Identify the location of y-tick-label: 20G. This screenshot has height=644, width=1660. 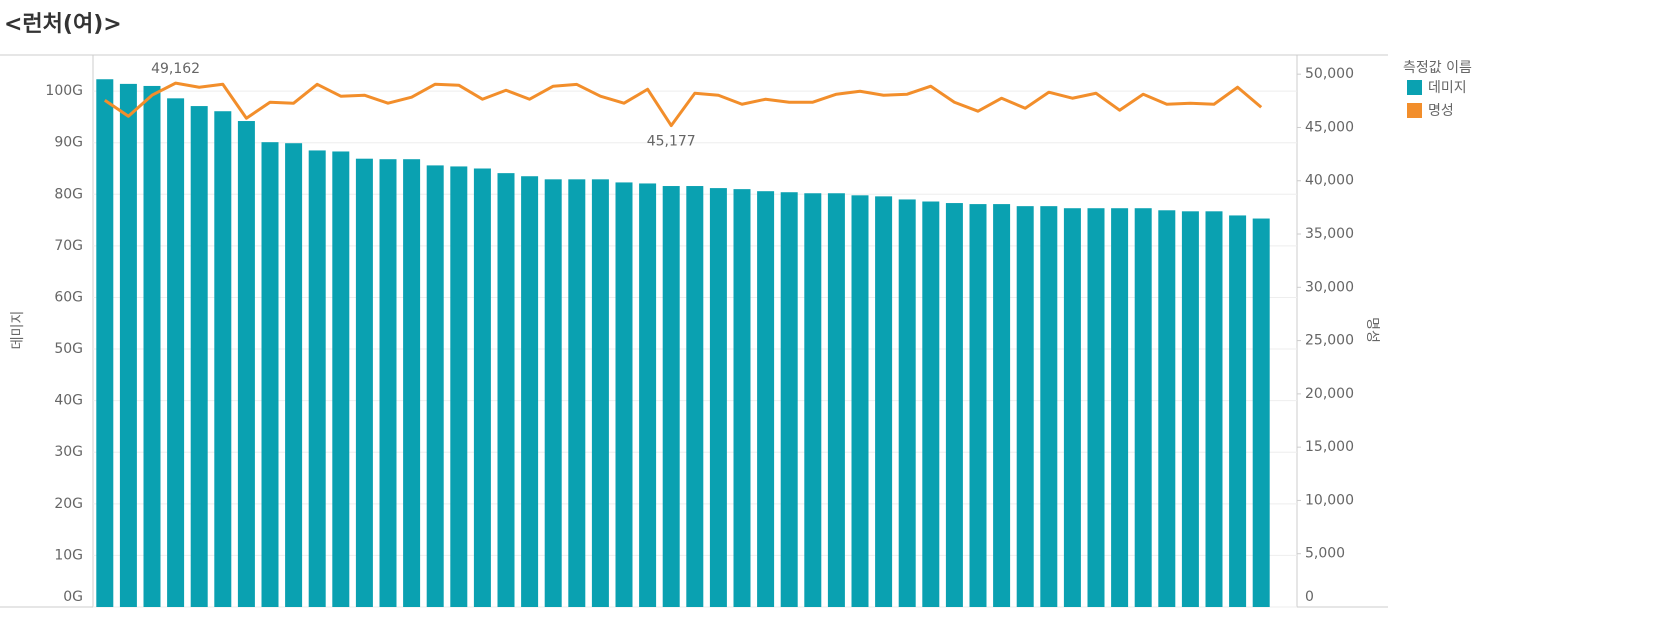
(68, 504).